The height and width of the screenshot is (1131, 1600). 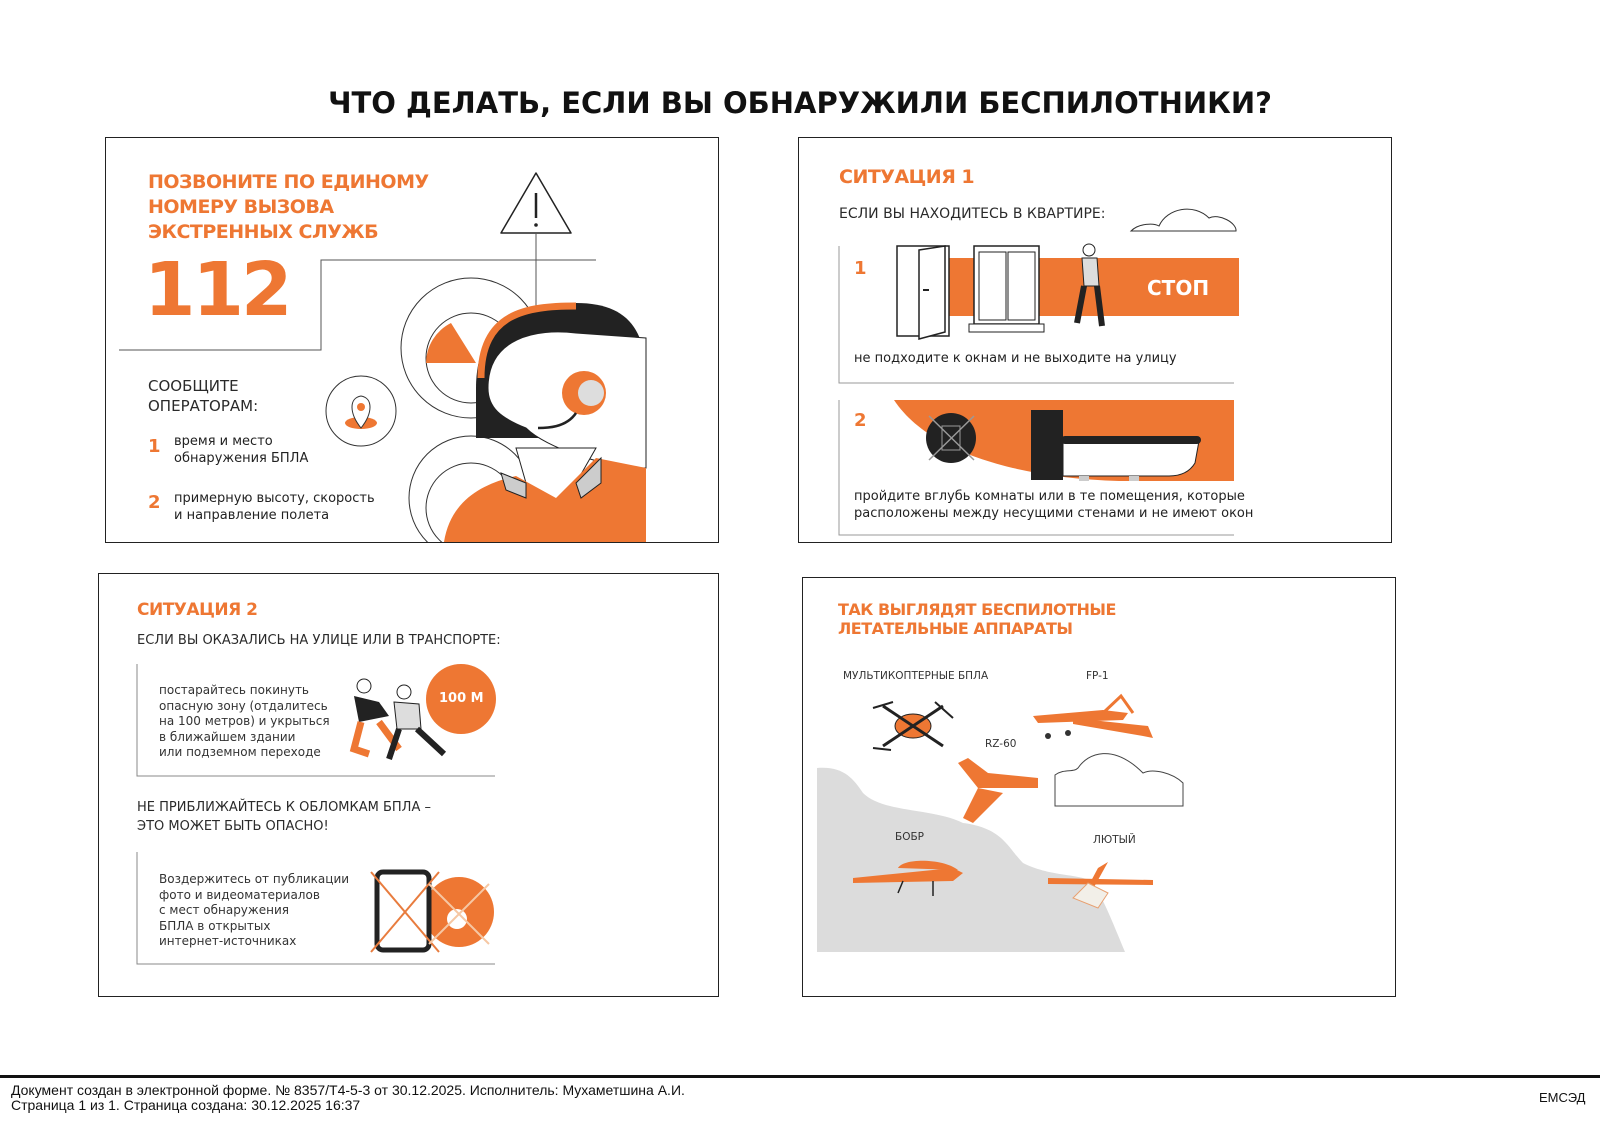 What do you see at coordinates (252, 515) in the screenshot?
I see `item-text: и направление полета` at bounding box center [252, 515].